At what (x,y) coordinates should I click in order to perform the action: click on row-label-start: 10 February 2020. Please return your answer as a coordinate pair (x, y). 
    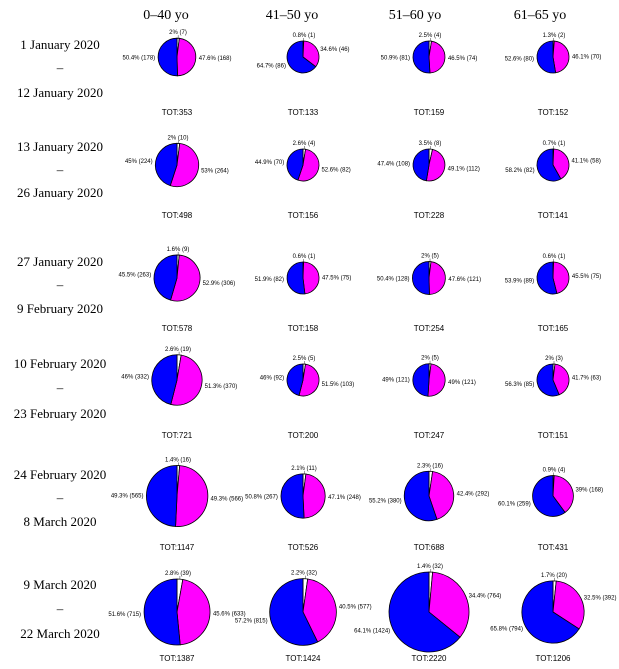
    Looking at the image, I should click on (60, 363).